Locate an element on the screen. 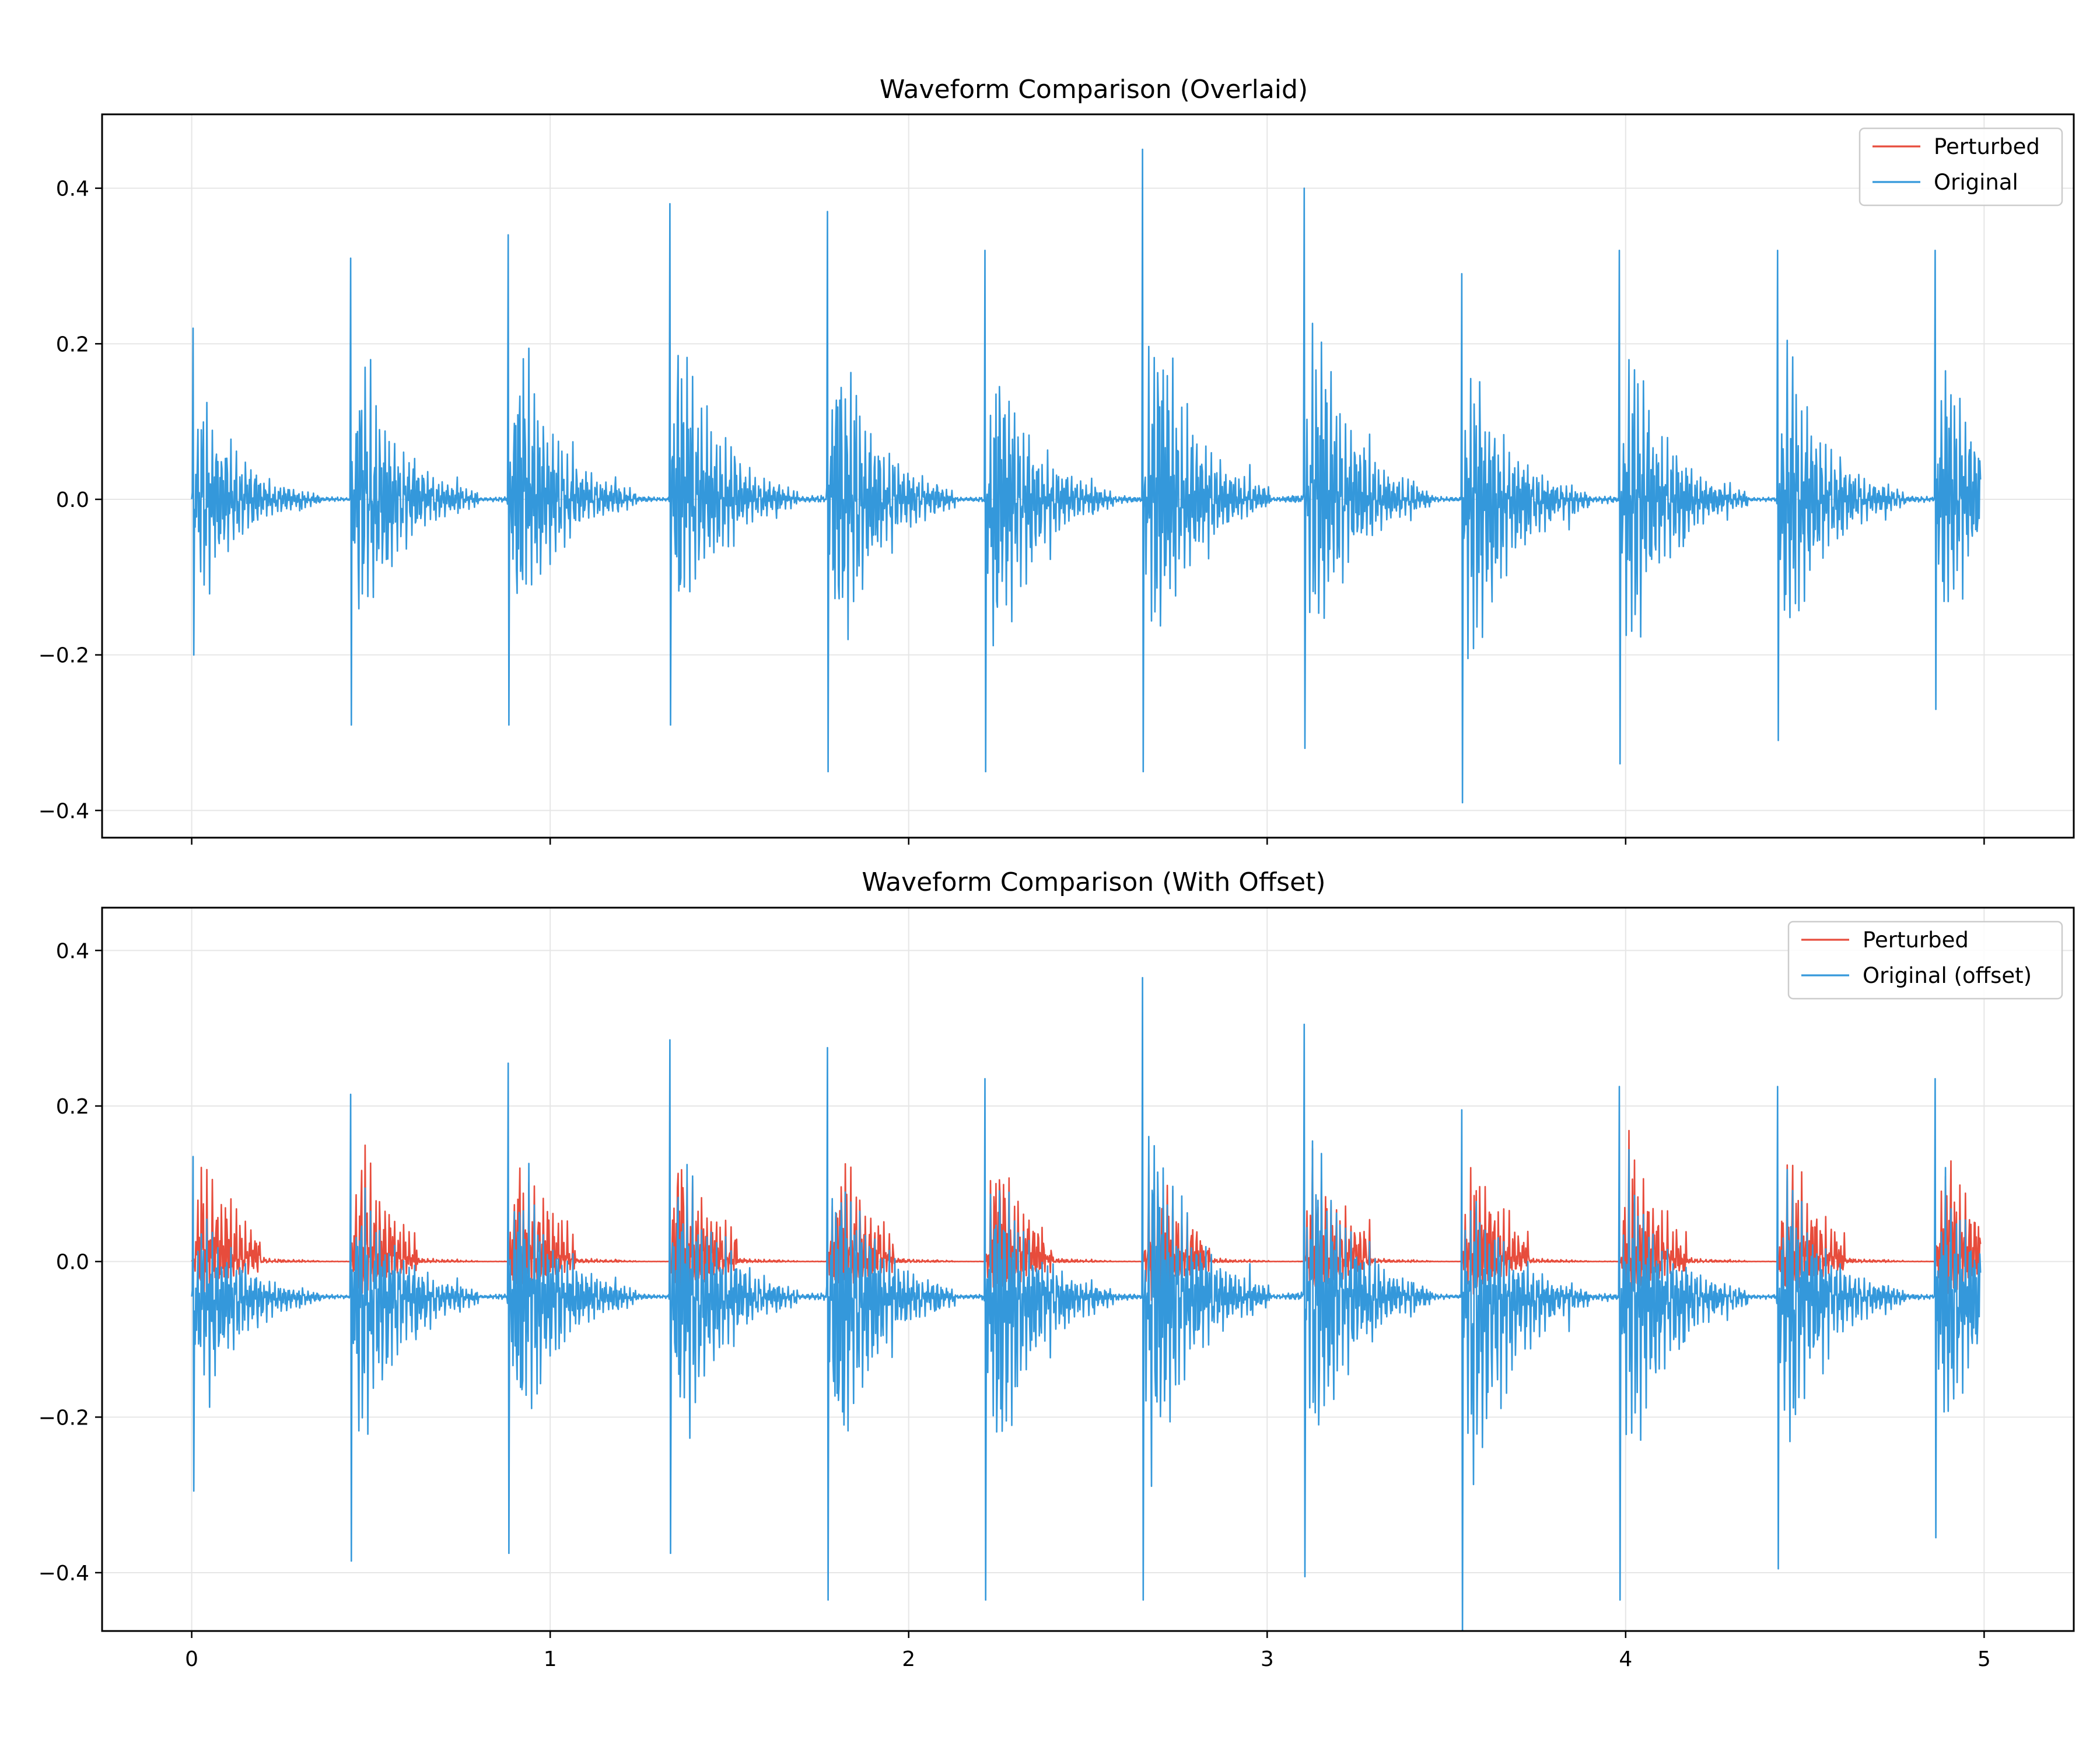 The width and height of the screenshot is (2100, 1750). x-axis-ticks-offset: 0 1 2 3 4 5 is located at coordinates (1088, 1651).